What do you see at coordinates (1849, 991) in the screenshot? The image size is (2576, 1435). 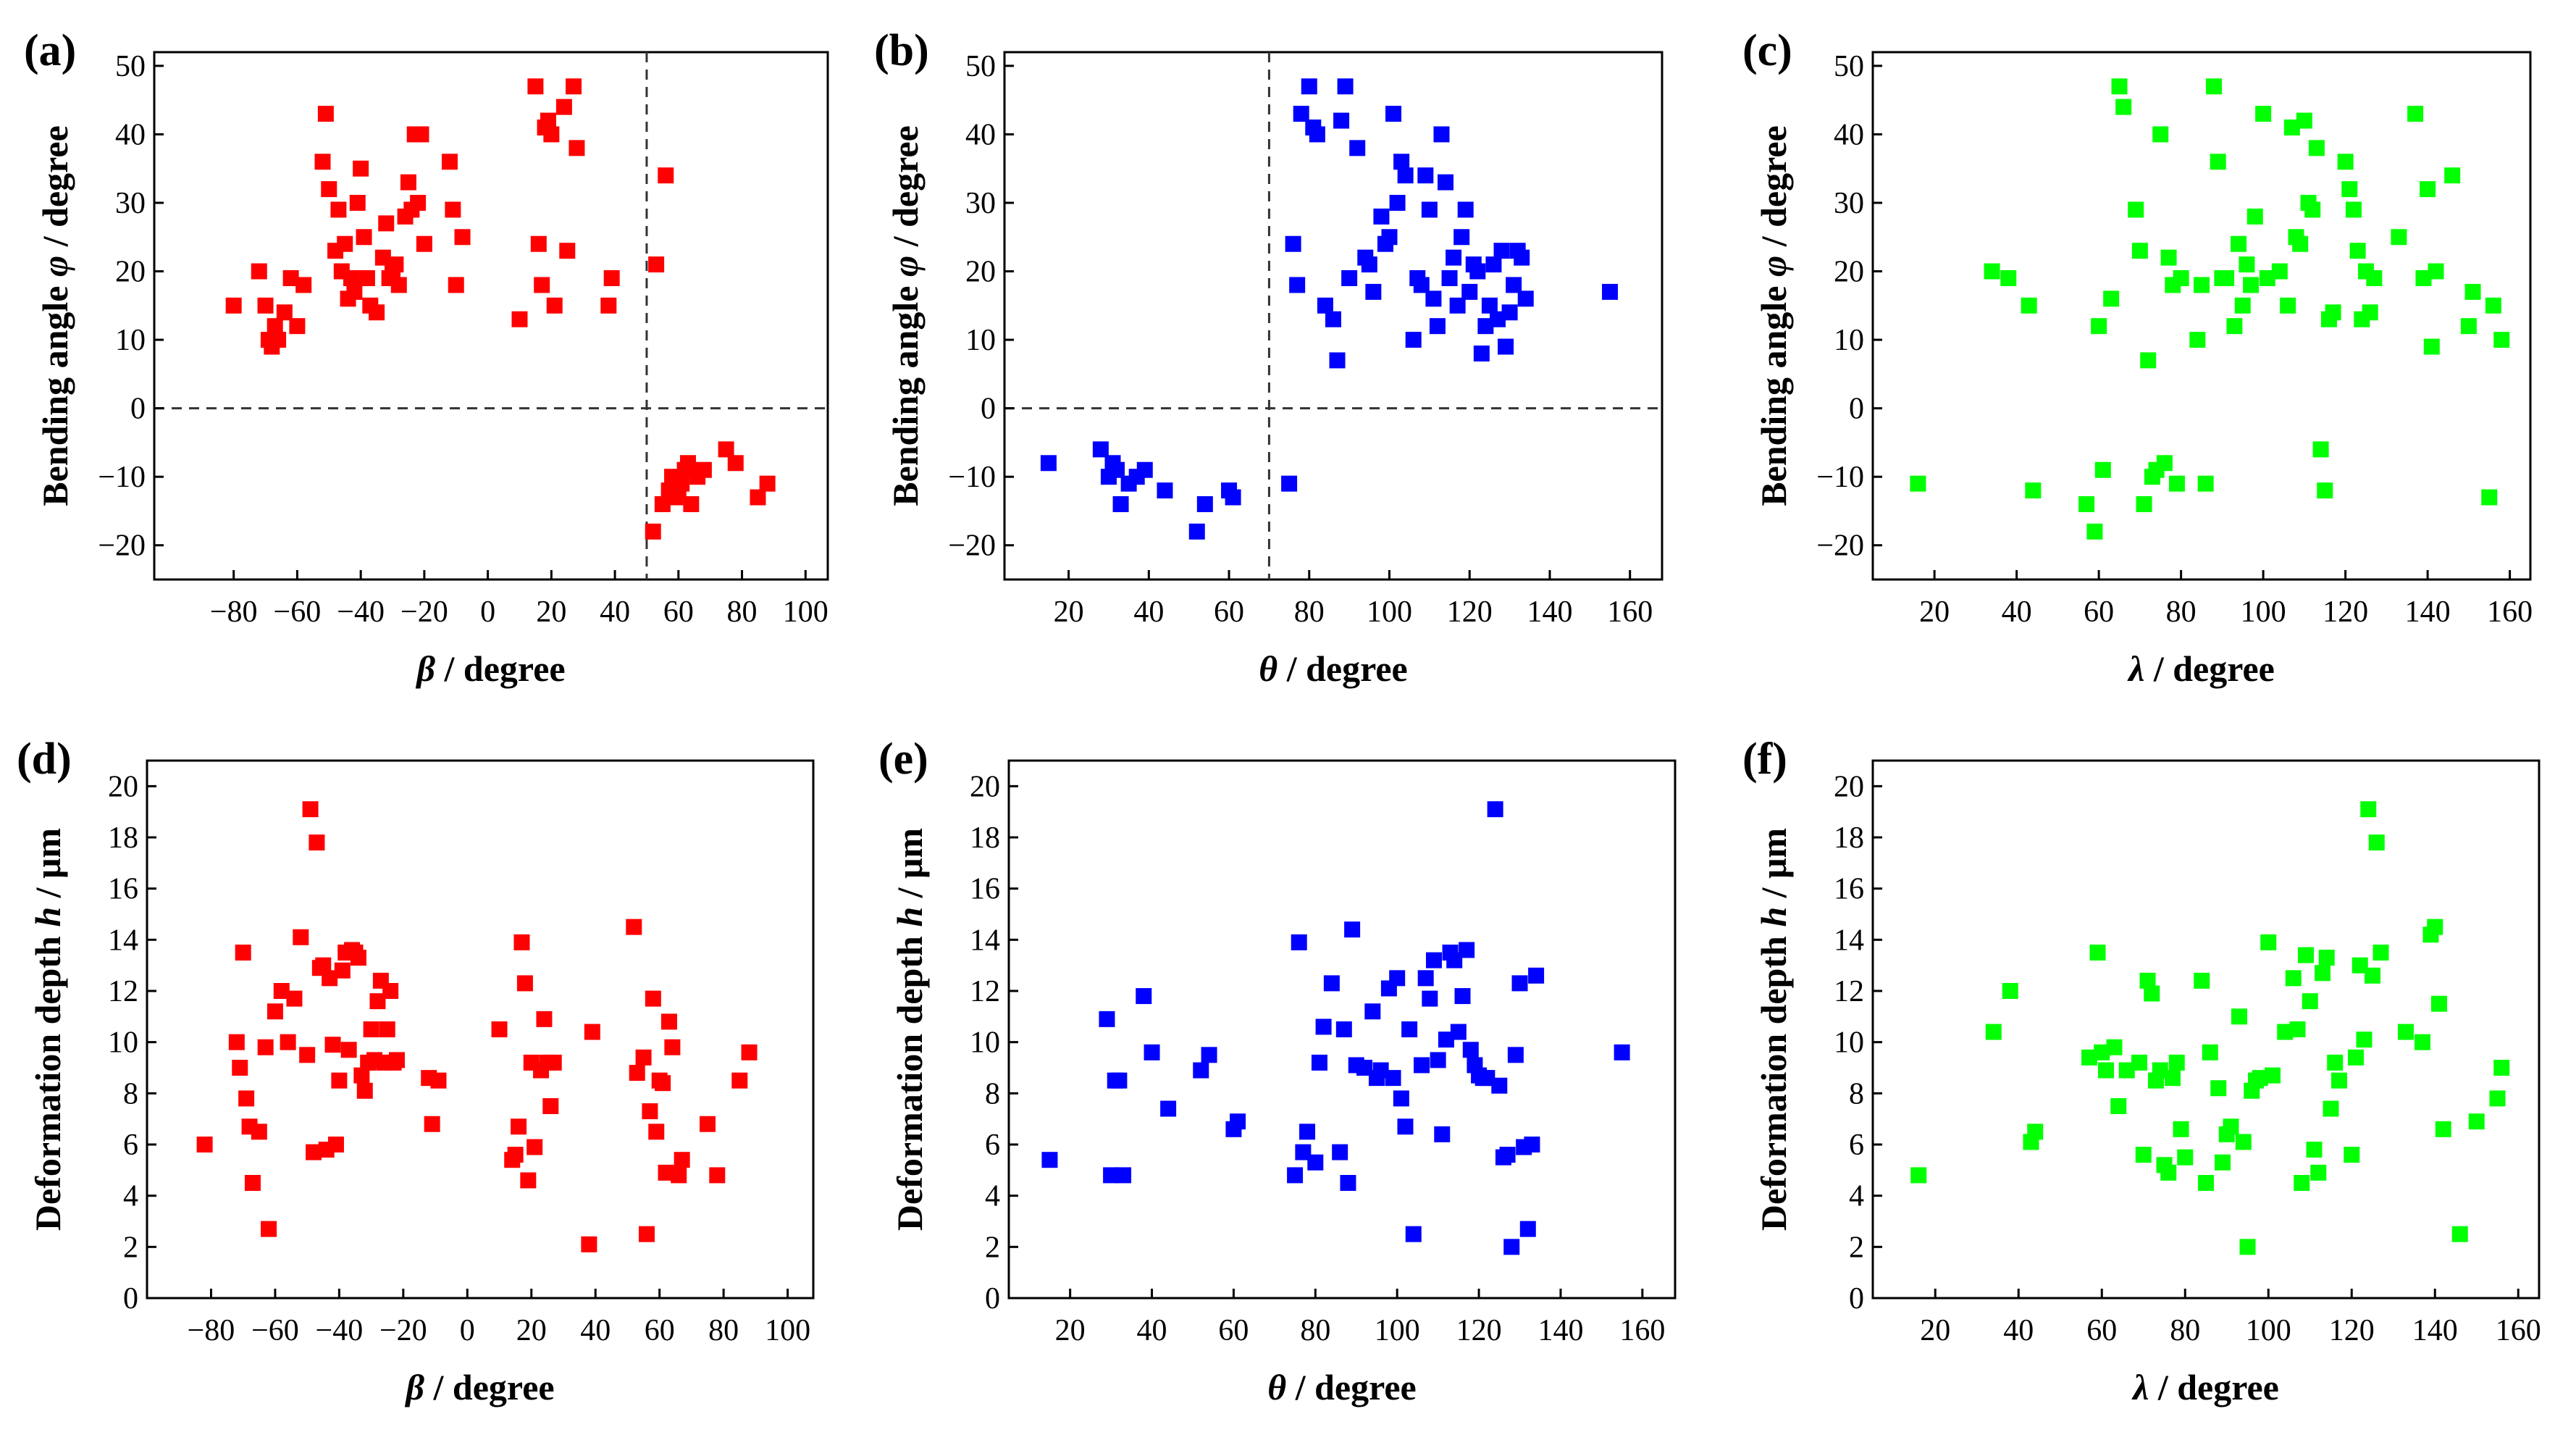 I see `y-tick-label: 12` at bounding box center [1849, 991].